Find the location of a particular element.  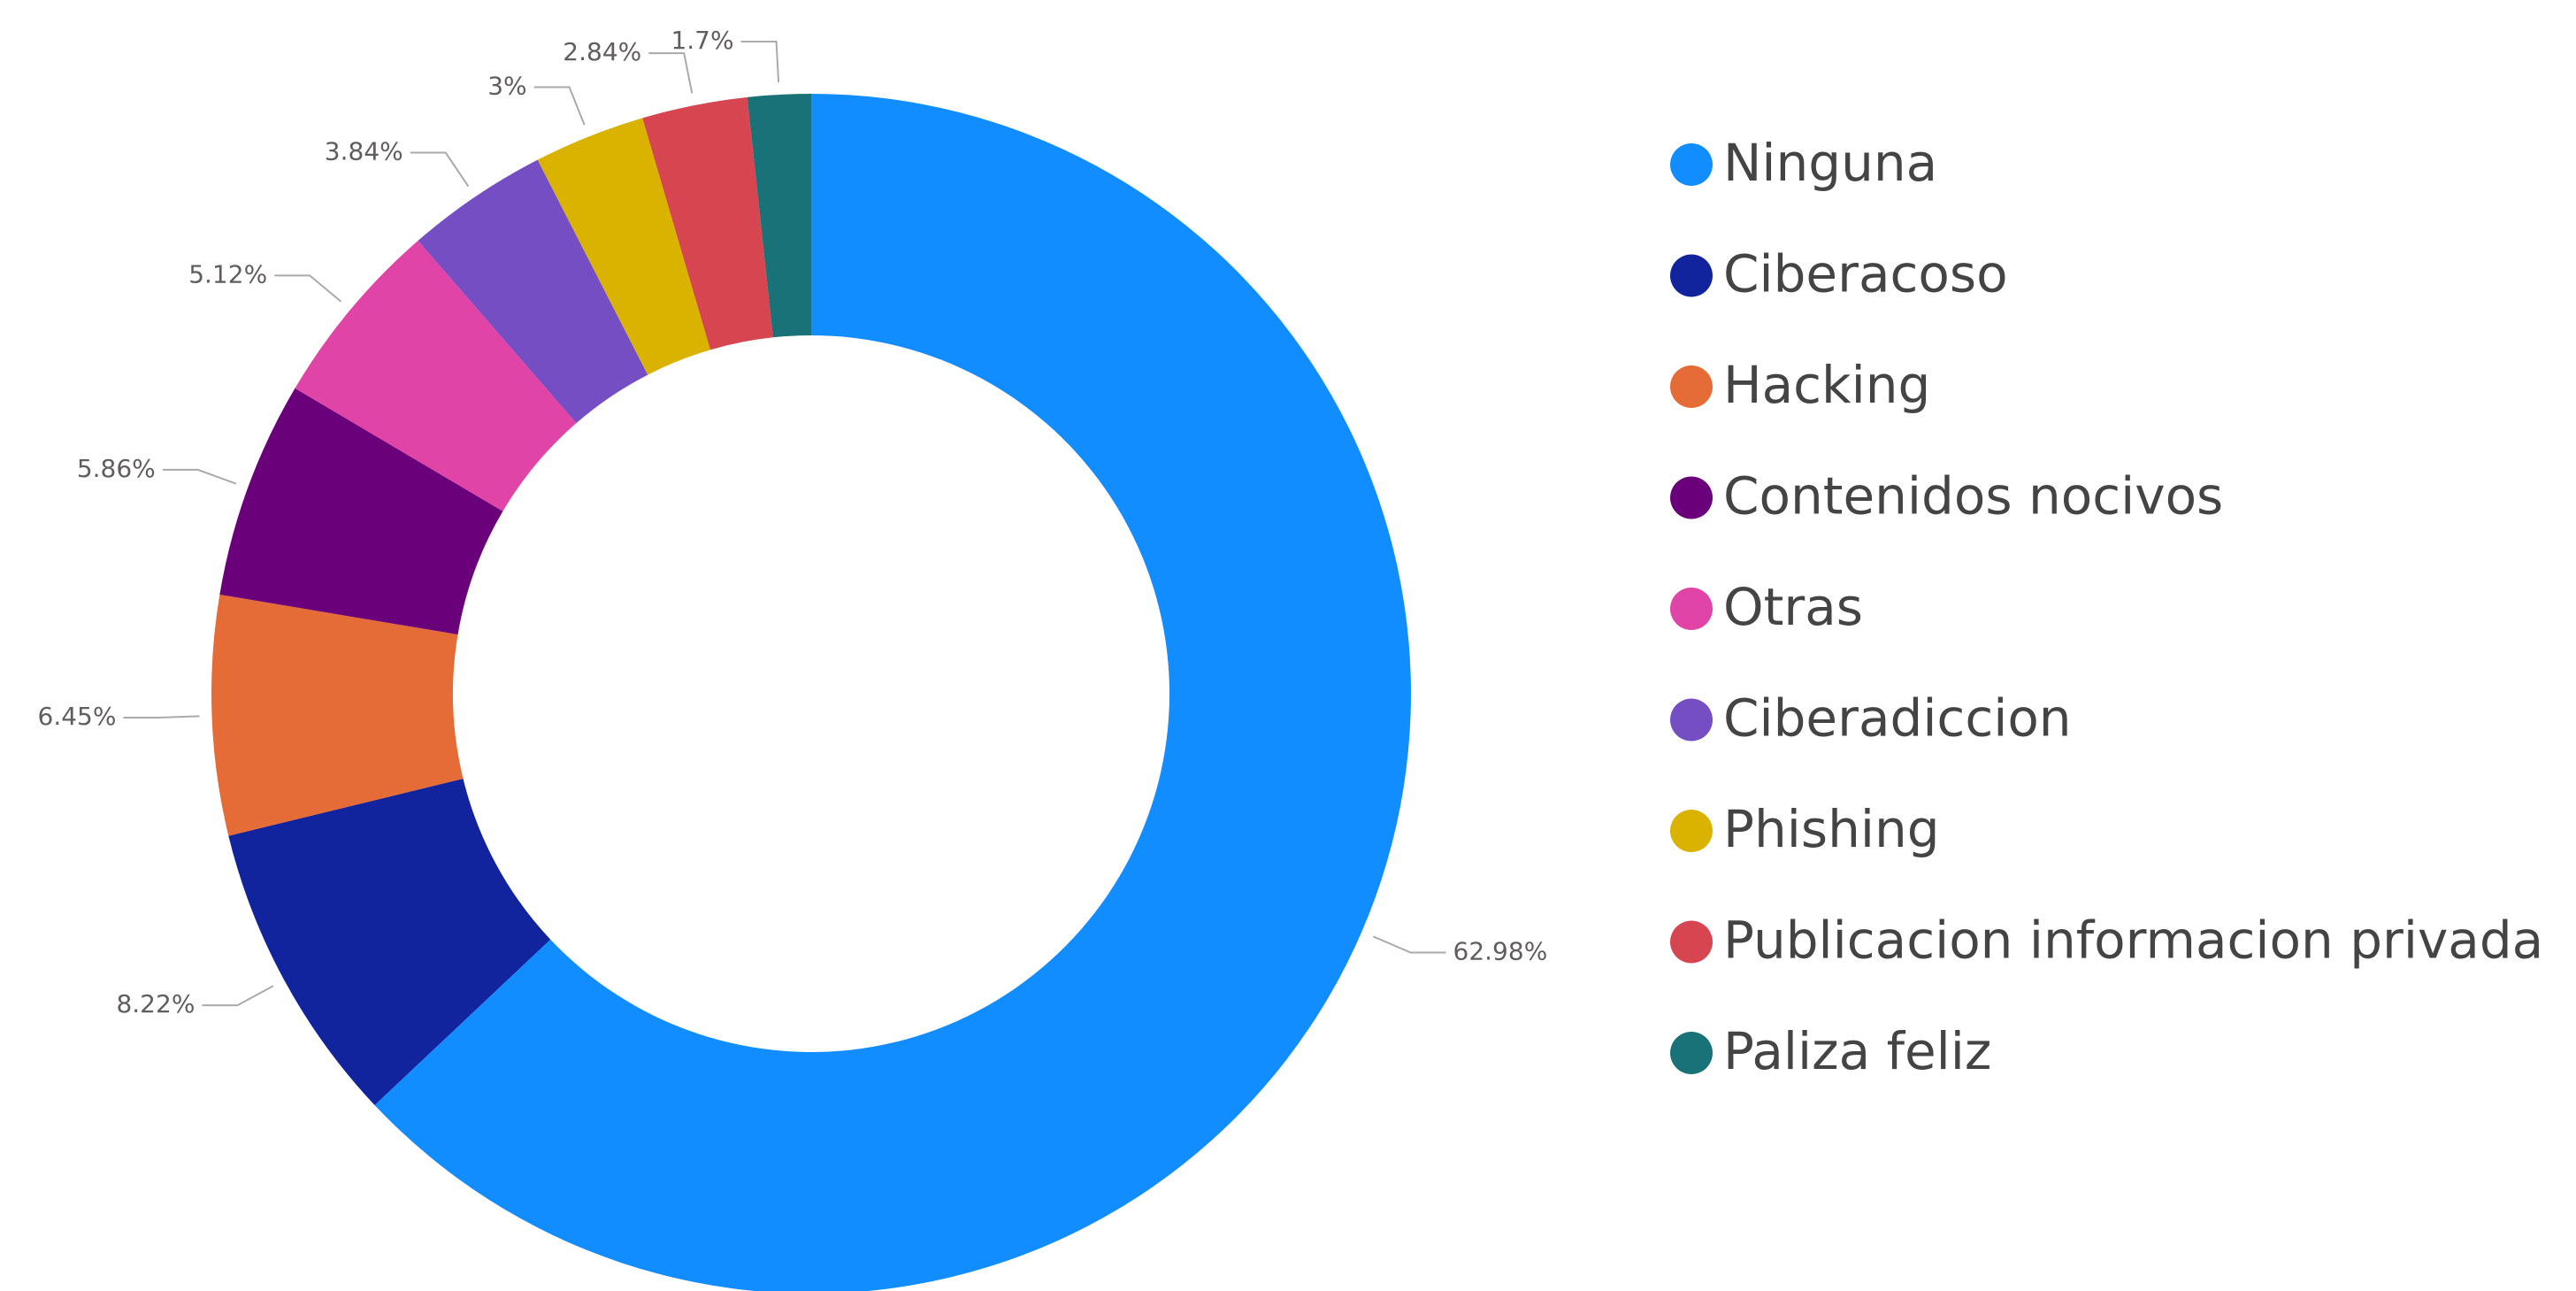

data-label: 5.12% is located at coordinates (227, 273).